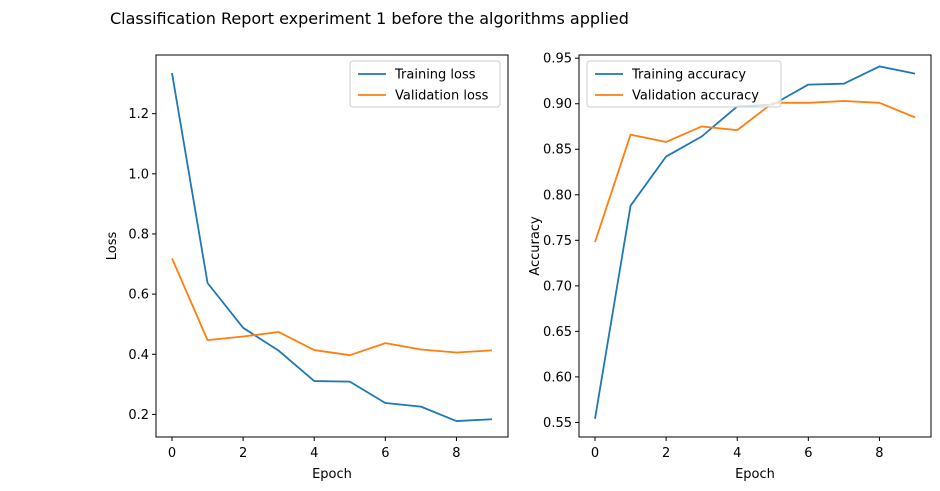 This screenshot has width=940, height=491. Describe the element at coordinates (755, 474) in the screenshot. I see `accuracy-x-axis-label: Epoch` at that location.